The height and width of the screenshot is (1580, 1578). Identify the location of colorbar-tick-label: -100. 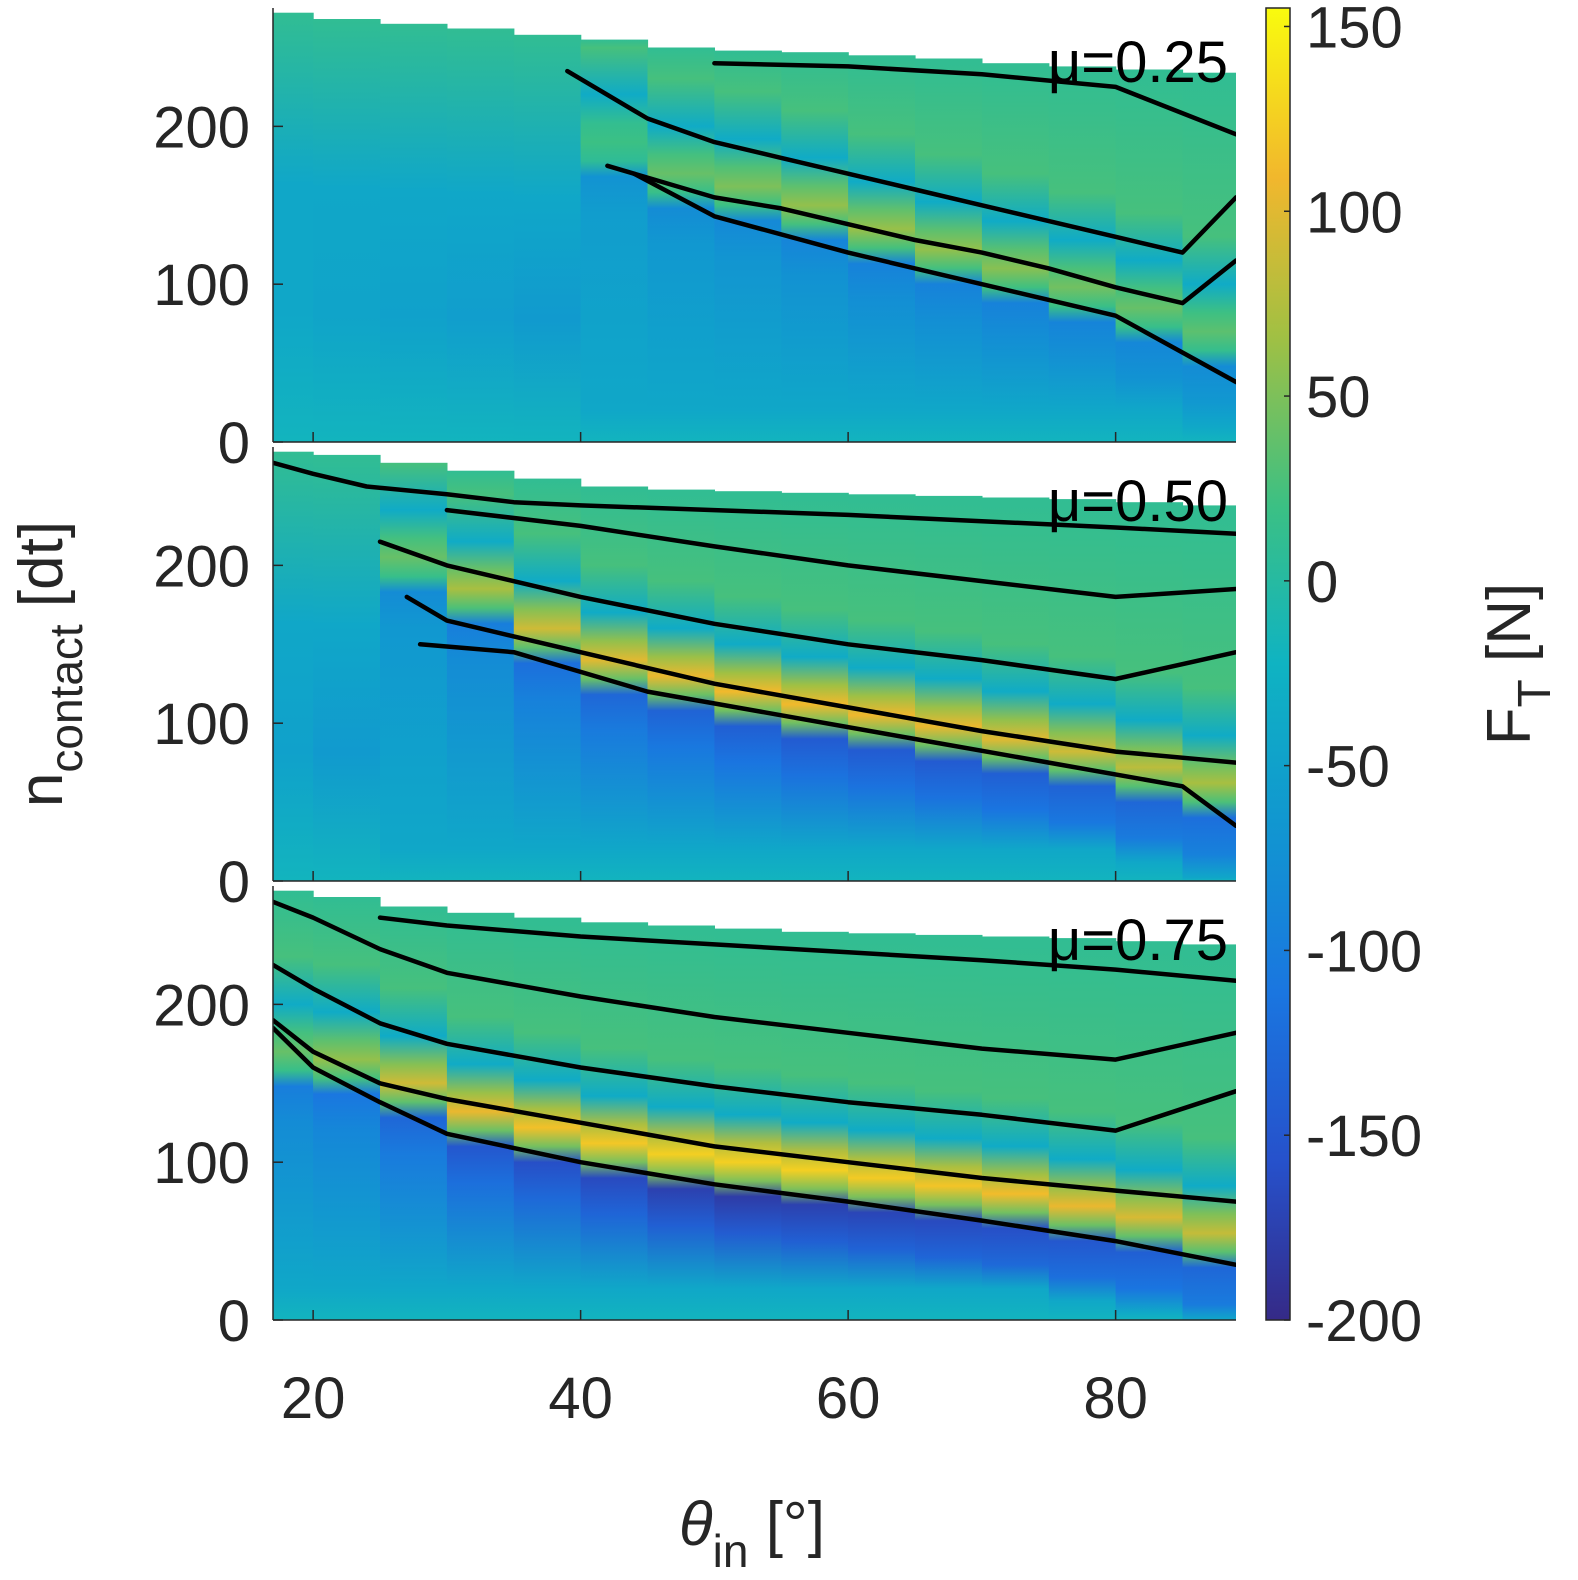
(1364, 951).